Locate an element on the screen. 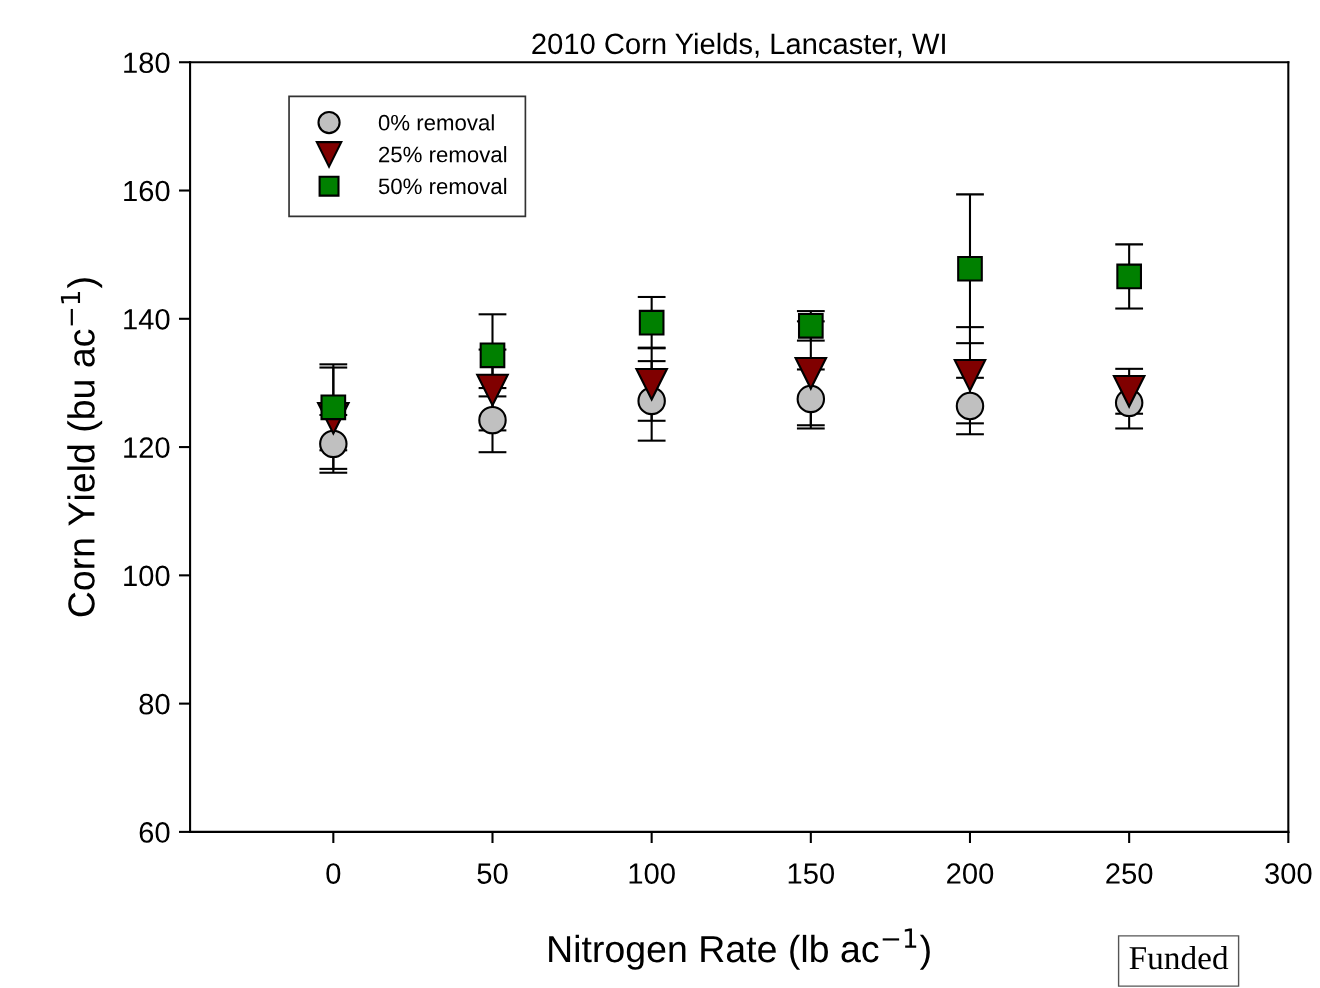 The height and width of the screenshot is (988, 1320). y-axis-title: Corn Yield (bu ac$^{−1}$) is located at coordinates (81, 447).